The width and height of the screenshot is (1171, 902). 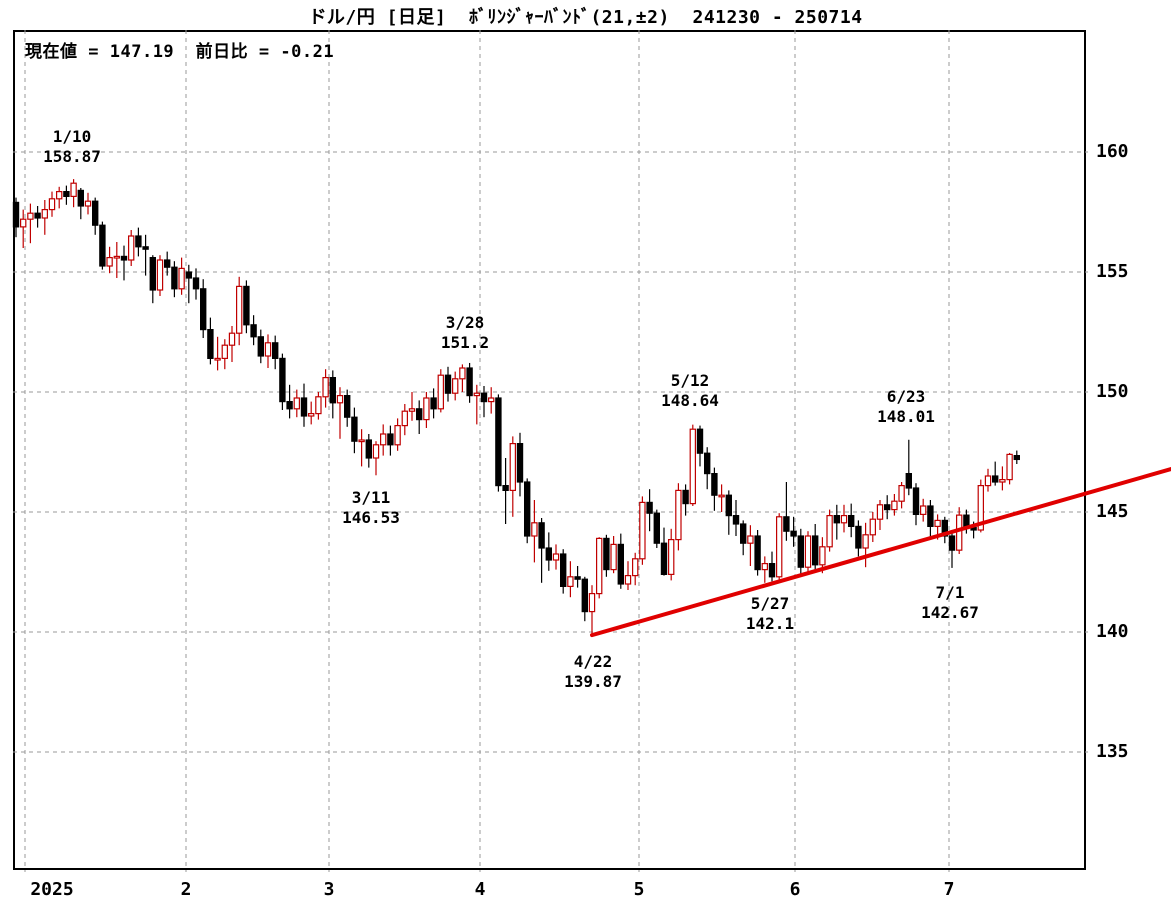 I want to click on annotation-4-22: 4/22 139.87, so click(x=593, y=672).